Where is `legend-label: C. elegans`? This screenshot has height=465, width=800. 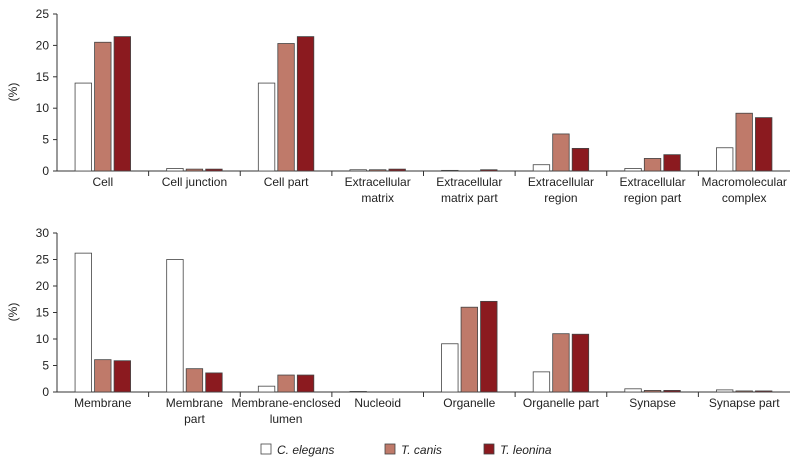
legend-label: C. elegans is located at coordinates (305, 450).